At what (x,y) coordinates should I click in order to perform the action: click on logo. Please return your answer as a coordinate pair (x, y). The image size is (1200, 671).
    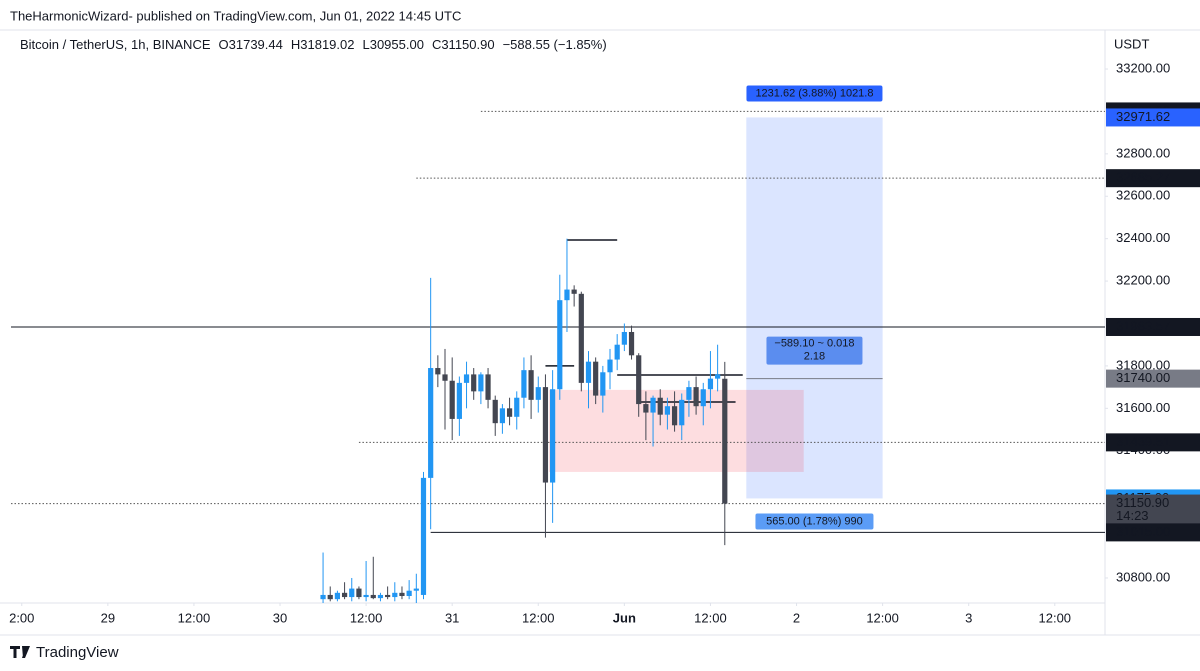
    Looking at the image, I should click on (20, 652).